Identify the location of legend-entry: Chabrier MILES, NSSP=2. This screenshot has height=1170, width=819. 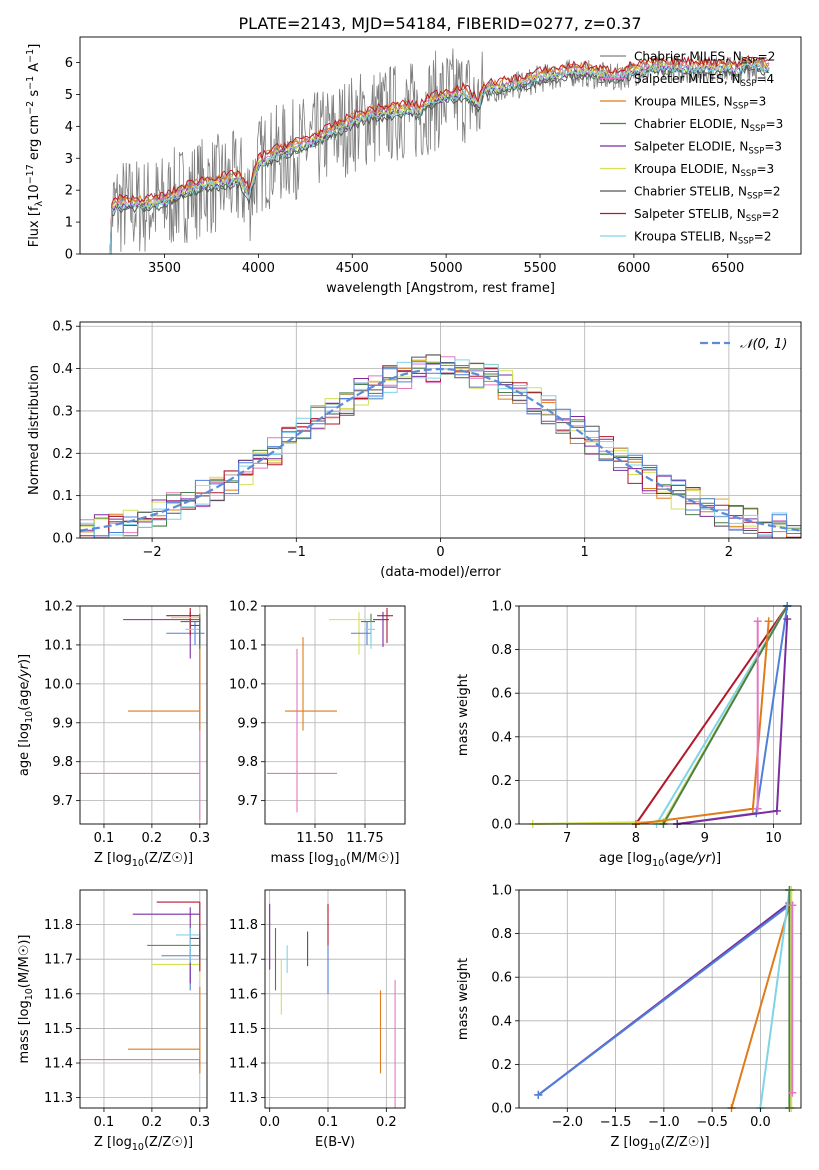
(704, 58).